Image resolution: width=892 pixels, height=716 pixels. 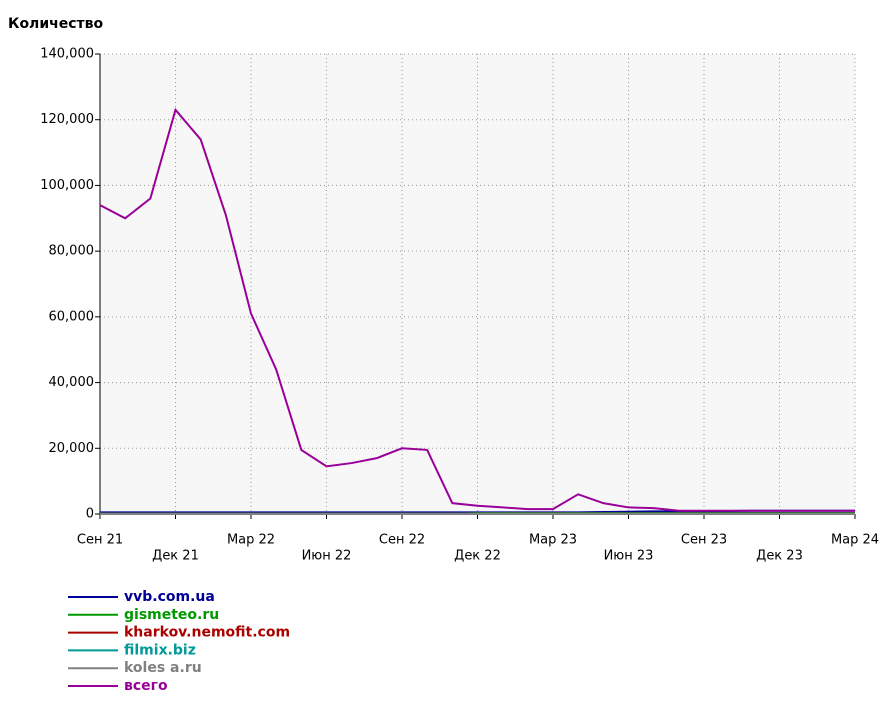 What do you see at coordinates (779, 556) in the screenshot?
I see `x-tick-label: Дек 23` at bounding box center [779, 556].